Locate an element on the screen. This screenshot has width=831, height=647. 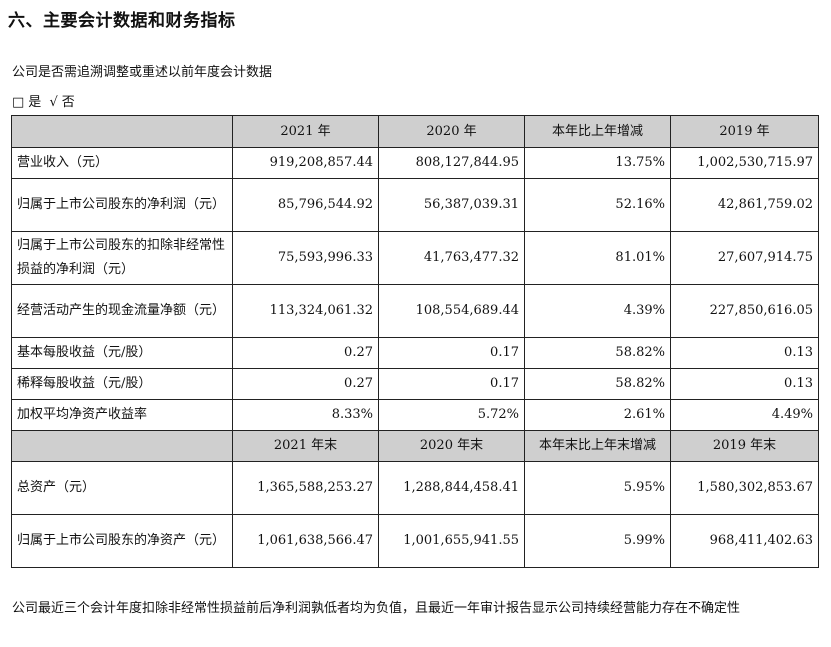
column-header: 本年末比上年末增减 is located at coordinates (597, 446).